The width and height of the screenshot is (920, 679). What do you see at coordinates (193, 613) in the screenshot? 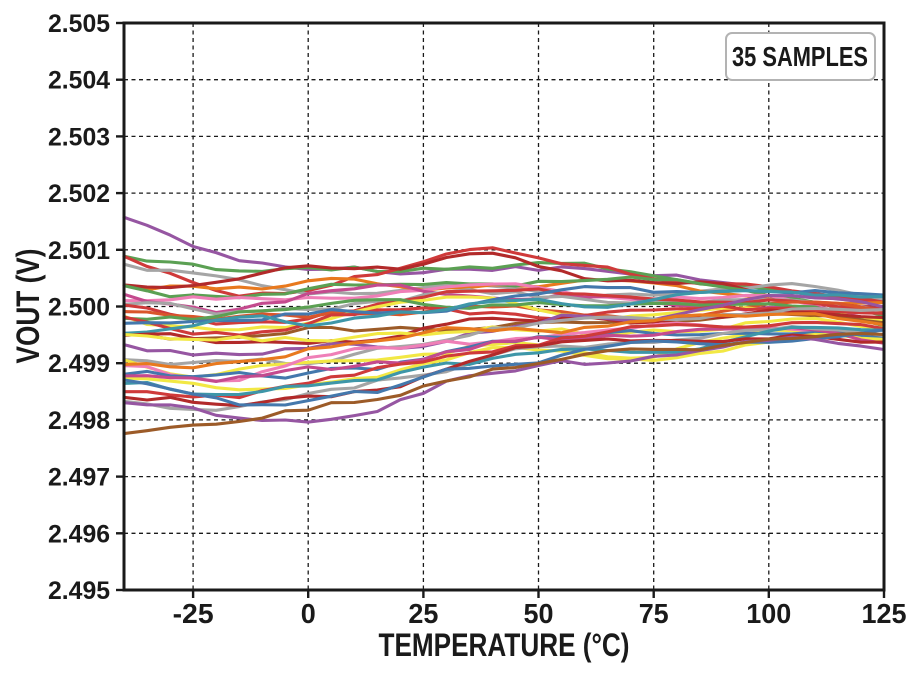
I see `svg-text: -25` at bounding box center [193, 613].